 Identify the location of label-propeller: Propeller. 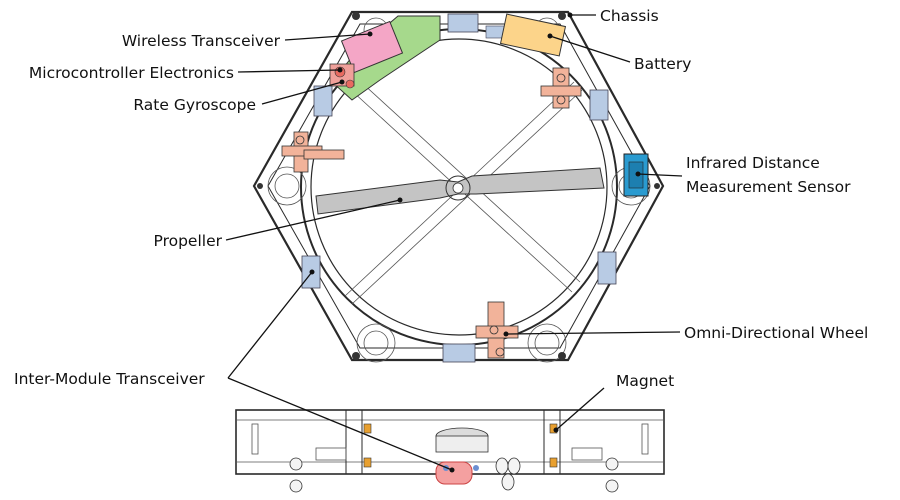
(188, 241).